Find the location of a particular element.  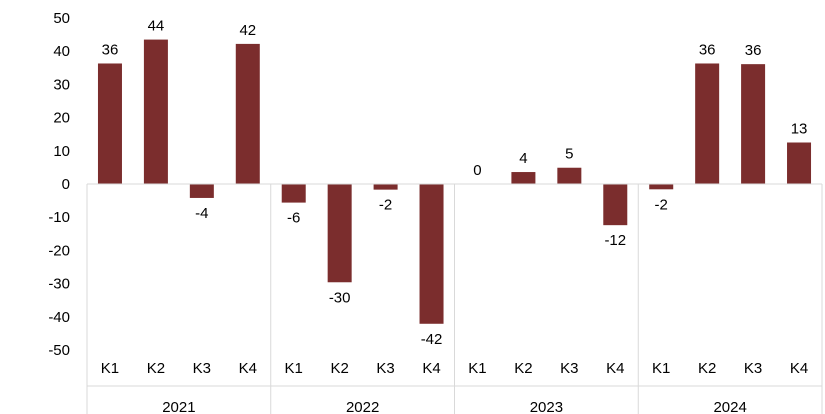

group-label: 2024 is located at coordinates (729, 406).